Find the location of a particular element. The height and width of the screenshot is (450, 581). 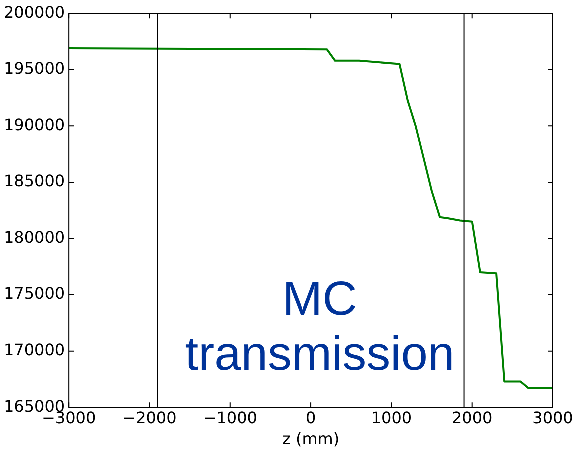

x-tick-label: −1000 is located at coordinates (230, 418).